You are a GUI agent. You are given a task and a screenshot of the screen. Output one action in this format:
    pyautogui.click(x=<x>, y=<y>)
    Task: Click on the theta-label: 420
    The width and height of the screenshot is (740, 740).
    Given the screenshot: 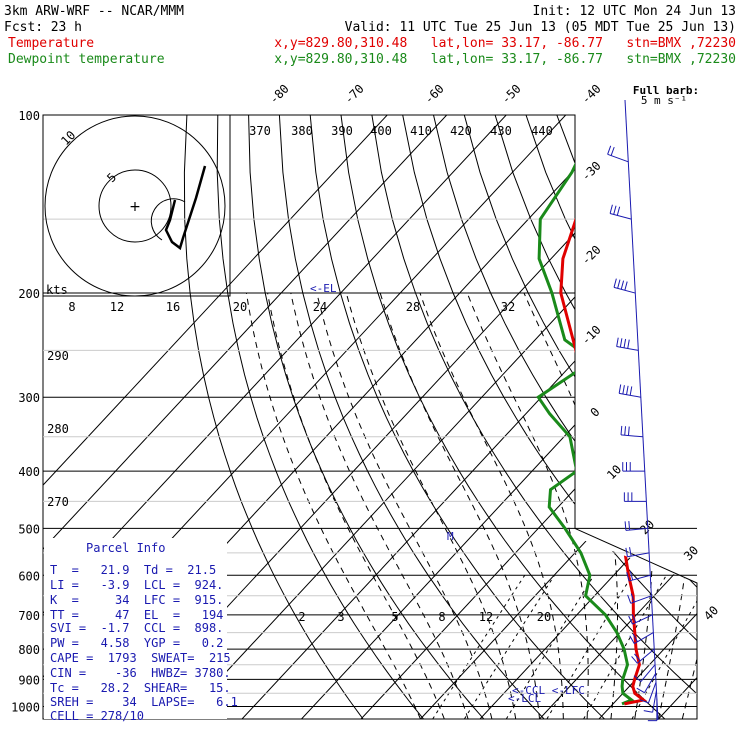 What is the action you would take?
    pyautogui.click(x=461, y=131)
    